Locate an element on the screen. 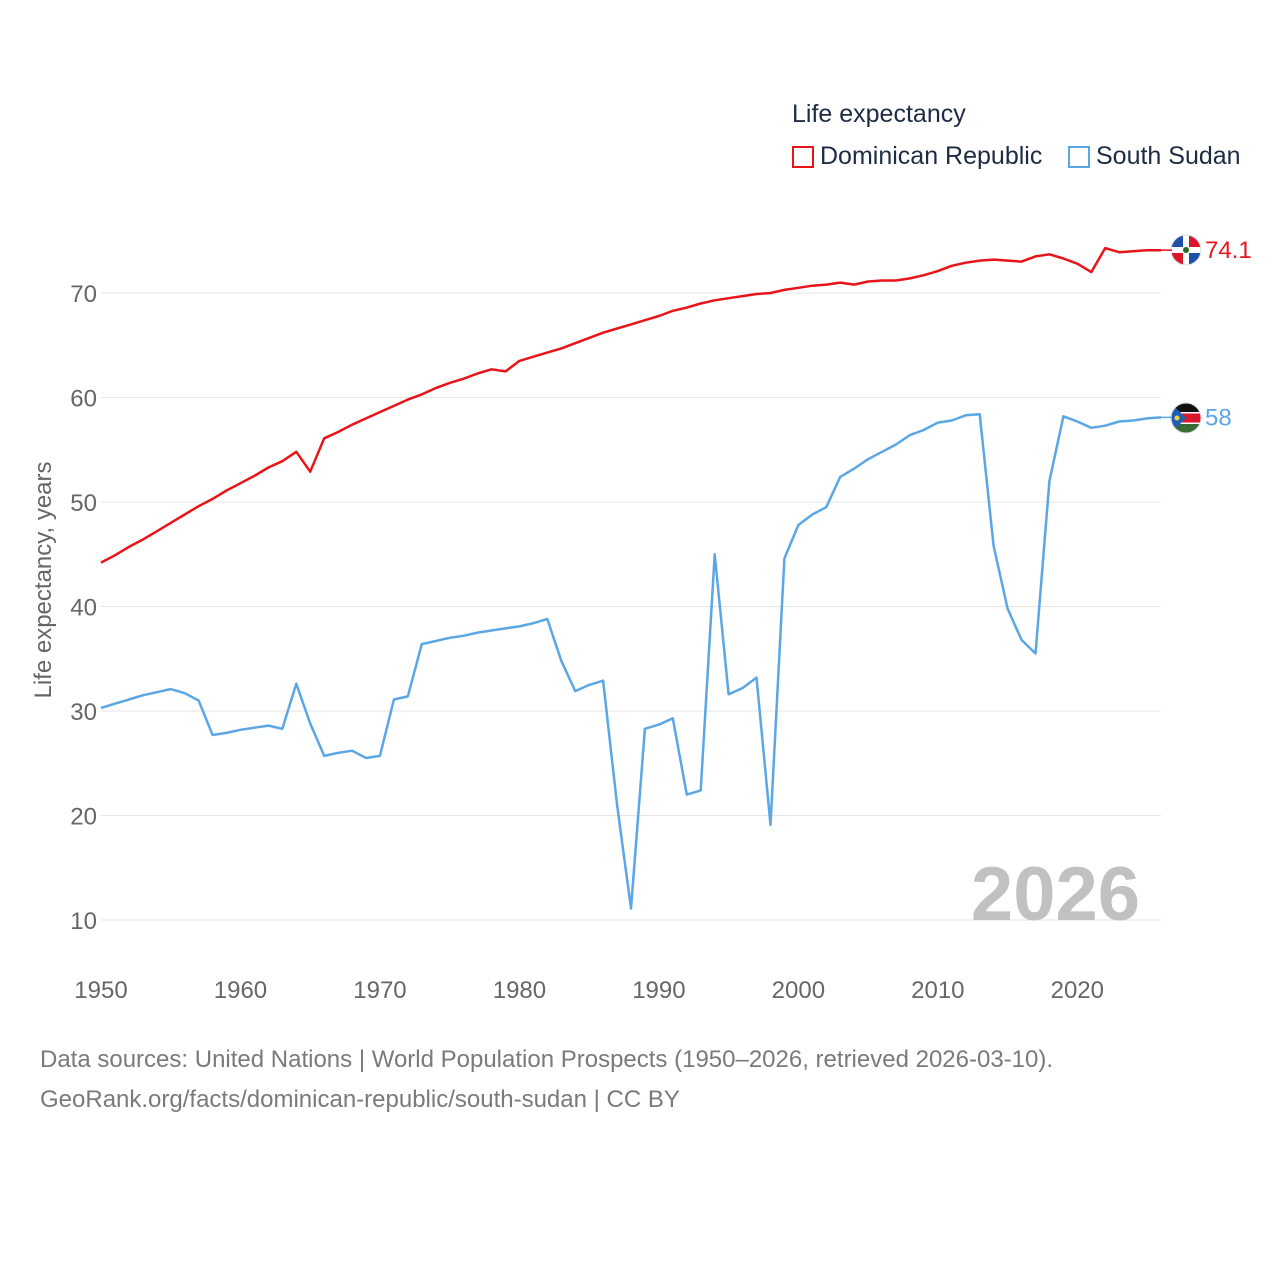 The width and height of the screenshot is (1280, 1280). end-value-label: 58 is located at coordinates (1218, 417).